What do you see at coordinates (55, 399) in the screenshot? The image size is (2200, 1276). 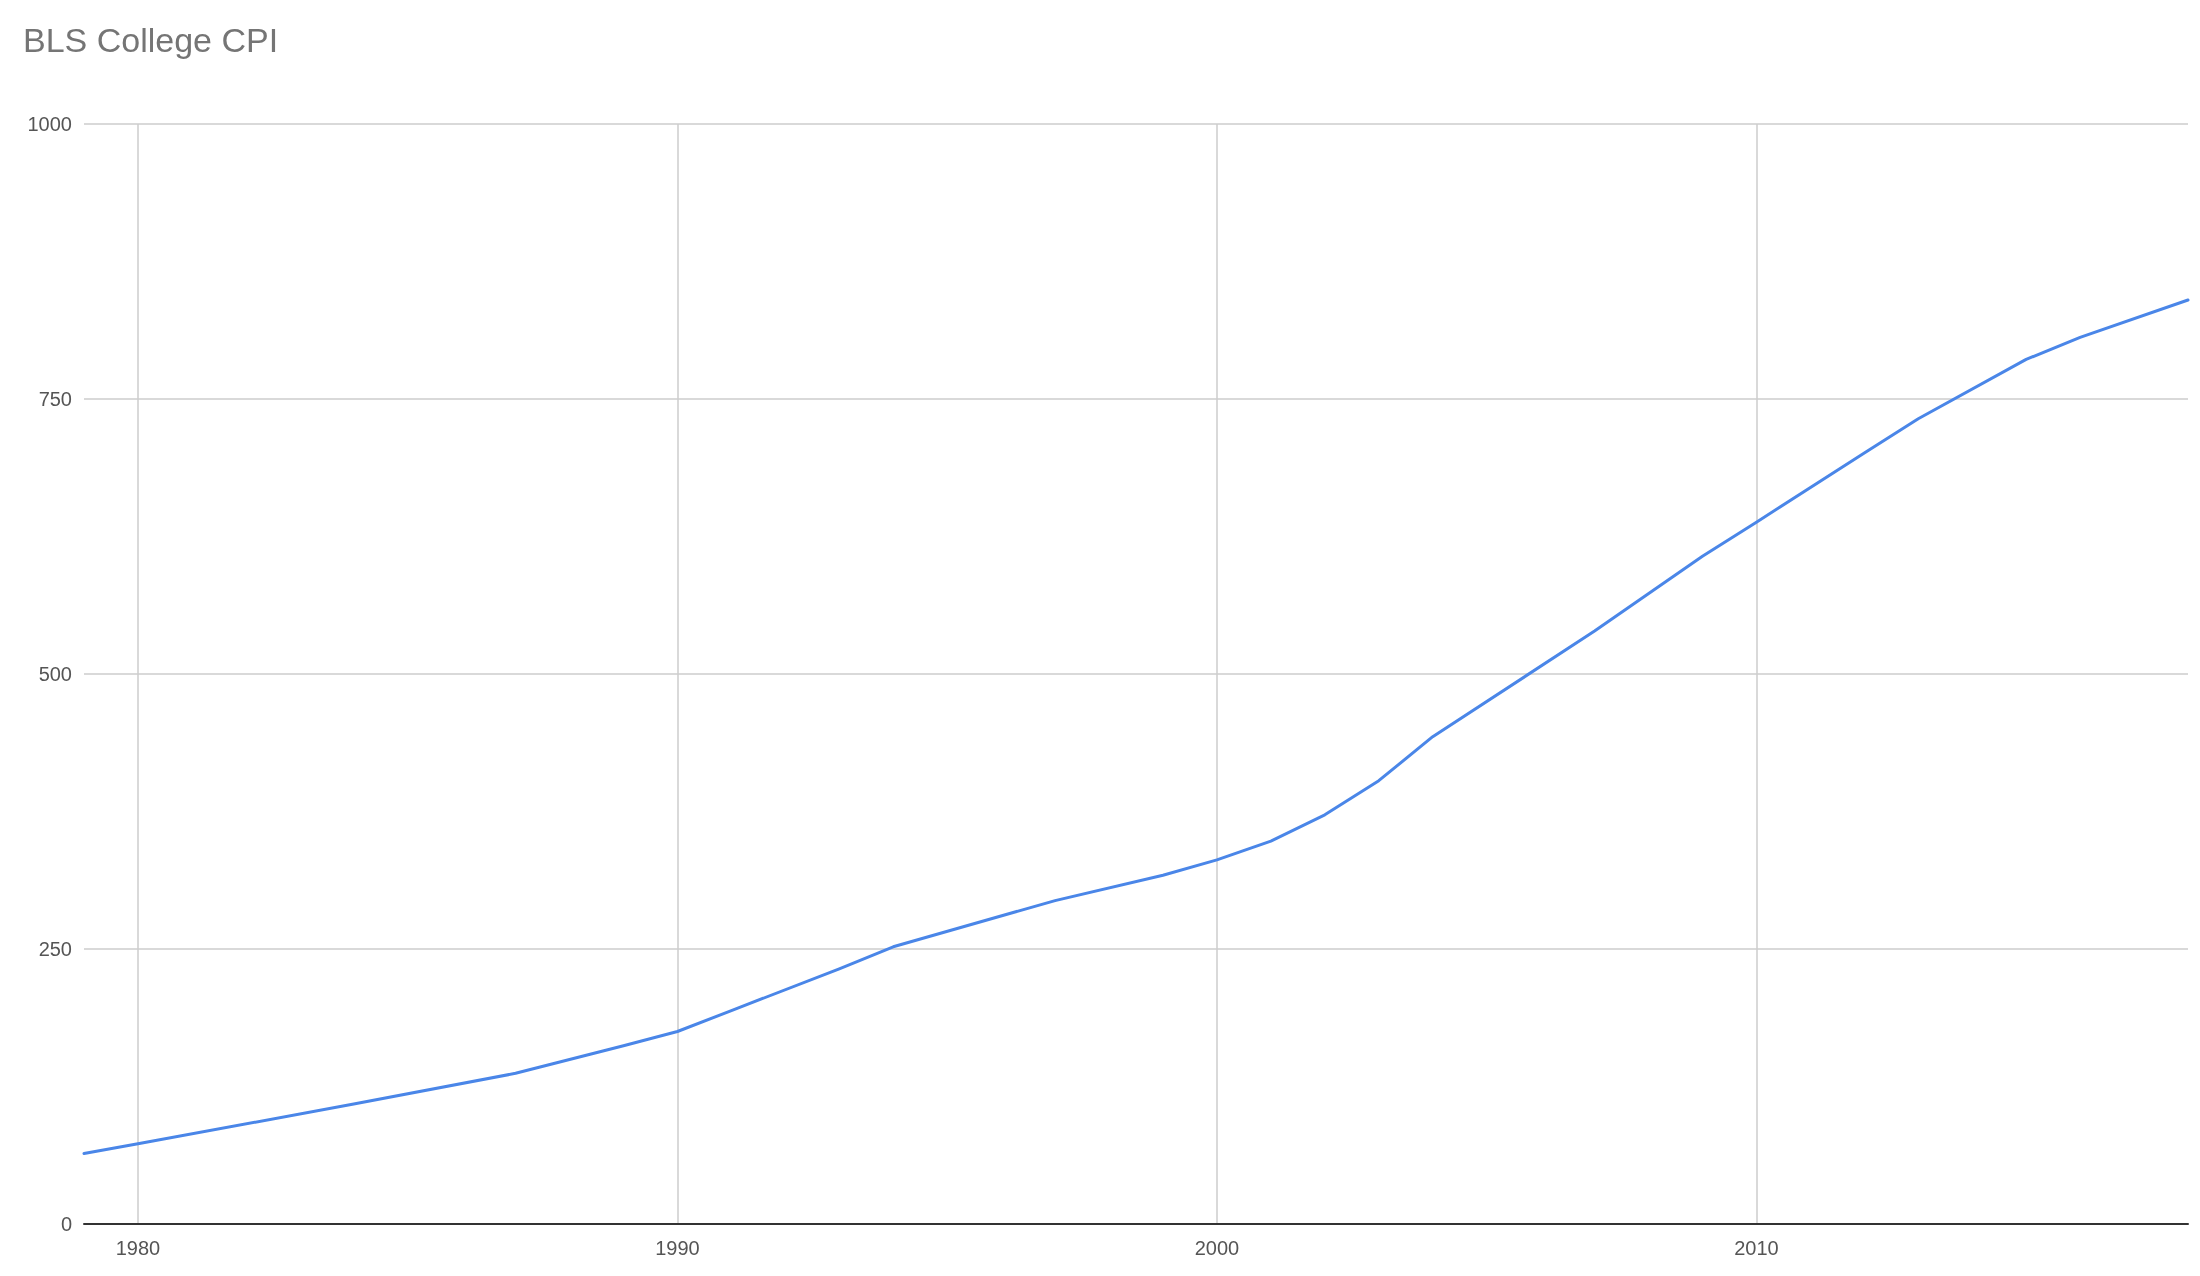 I see `y-tick-label: 750` at bounding box center [55, 399].